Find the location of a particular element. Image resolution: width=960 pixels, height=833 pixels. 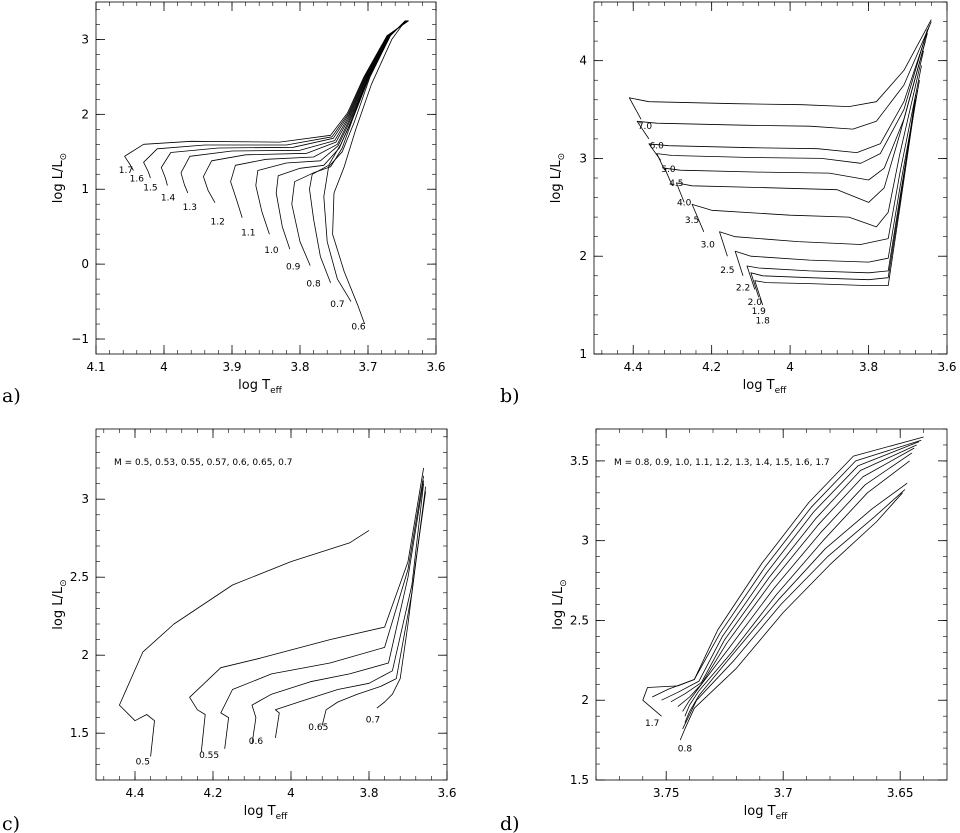

track-2.5 is located at coordinates (820, 161).